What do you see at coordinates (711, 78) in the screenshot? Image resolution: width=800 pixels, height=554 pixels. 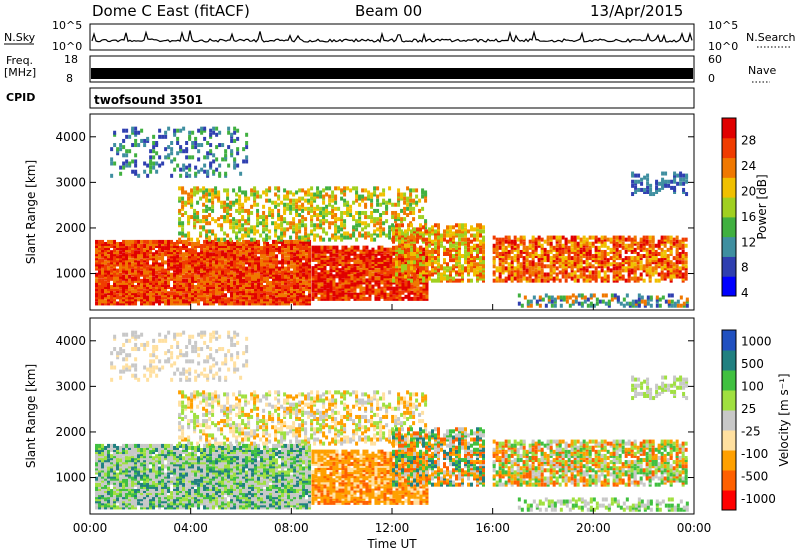 I see `nave-tick-bottom: 0` at bounding box center [711, 78].